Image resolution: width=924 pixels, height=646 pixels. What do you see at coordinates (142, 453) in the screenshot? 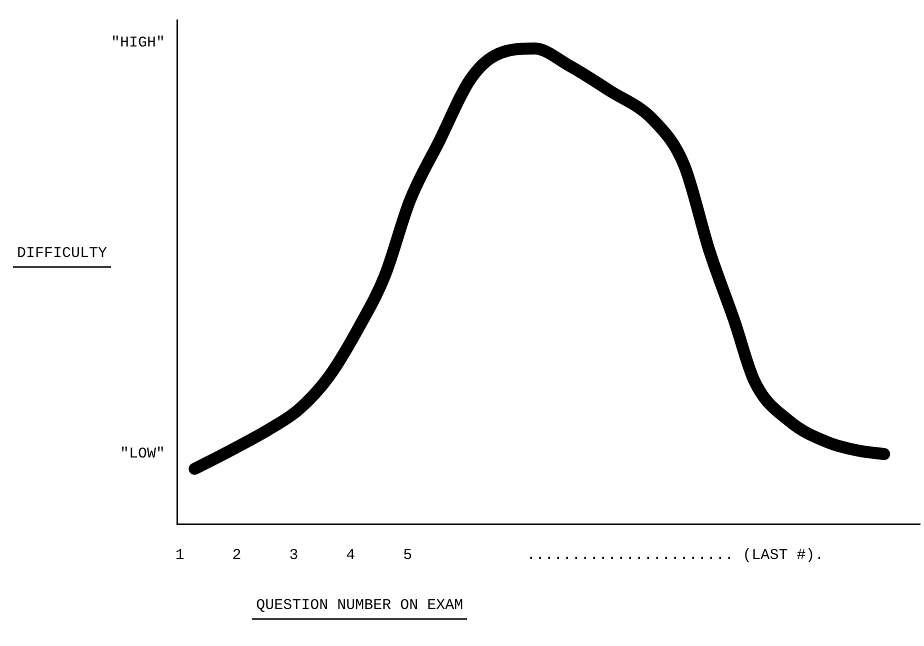
I see `text: "LOW"` at bounding box center [142, 453].